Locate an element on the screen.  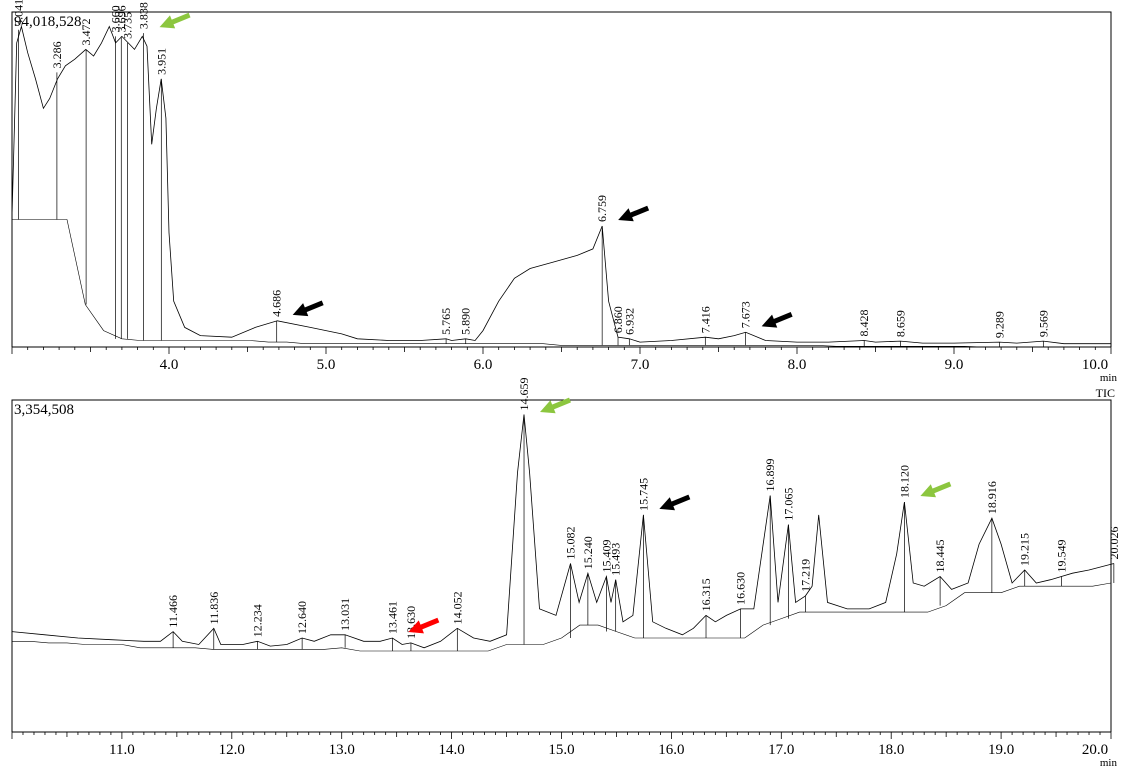
x-tick-label: 14.0 is located at coordinates (451, 750).